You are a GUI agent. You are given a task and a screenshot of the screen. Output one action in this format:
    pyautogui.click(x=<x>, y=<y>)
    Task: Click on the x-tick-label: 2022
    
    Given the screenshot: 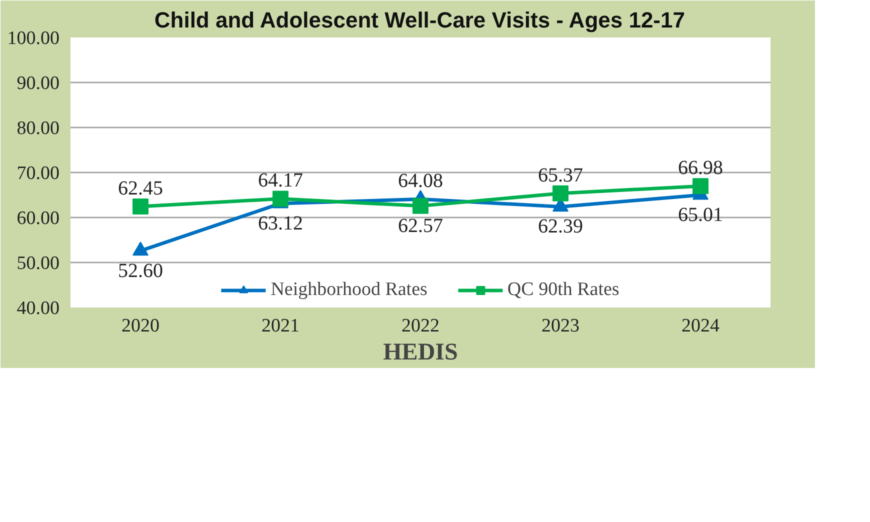 What is the action you would take?
    pyautogui.click(x=421, y=326)
    